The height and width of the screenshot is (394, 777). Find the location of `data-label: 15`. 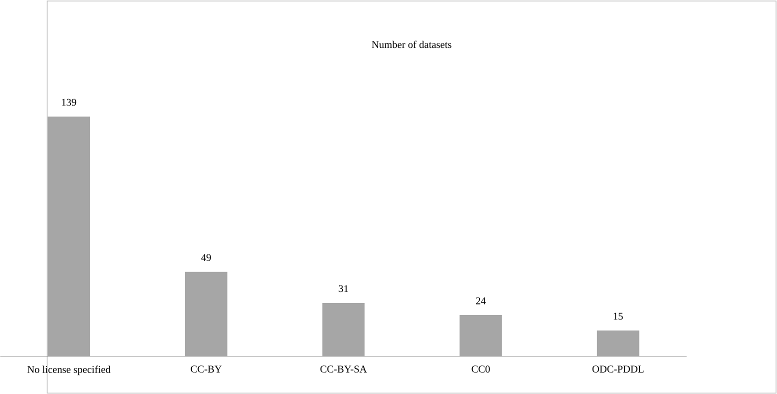

data-label: 15 is located at coordinates (618, 316).